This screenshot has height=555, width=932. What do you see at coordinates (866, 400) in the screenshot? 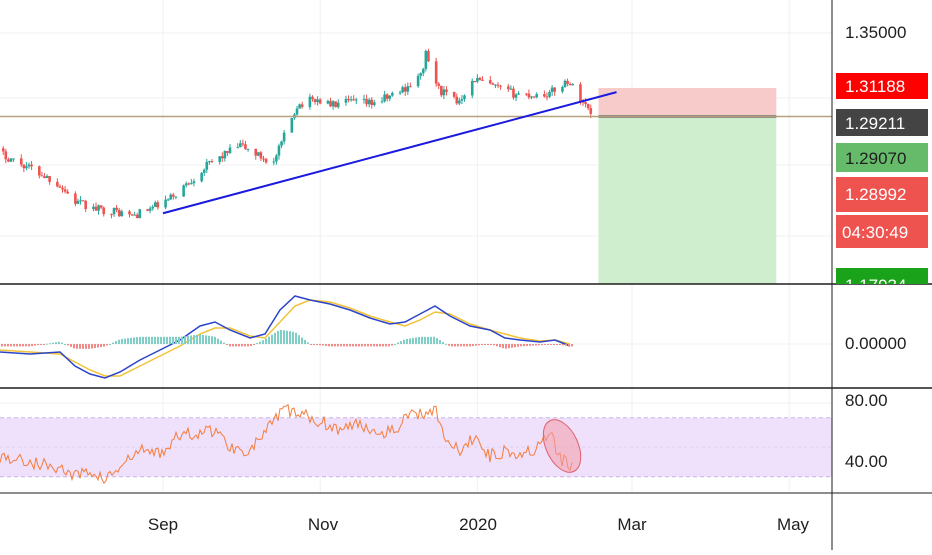
I see `rsi-tick-label-80: 80.00` at bounding box center [866, 400].